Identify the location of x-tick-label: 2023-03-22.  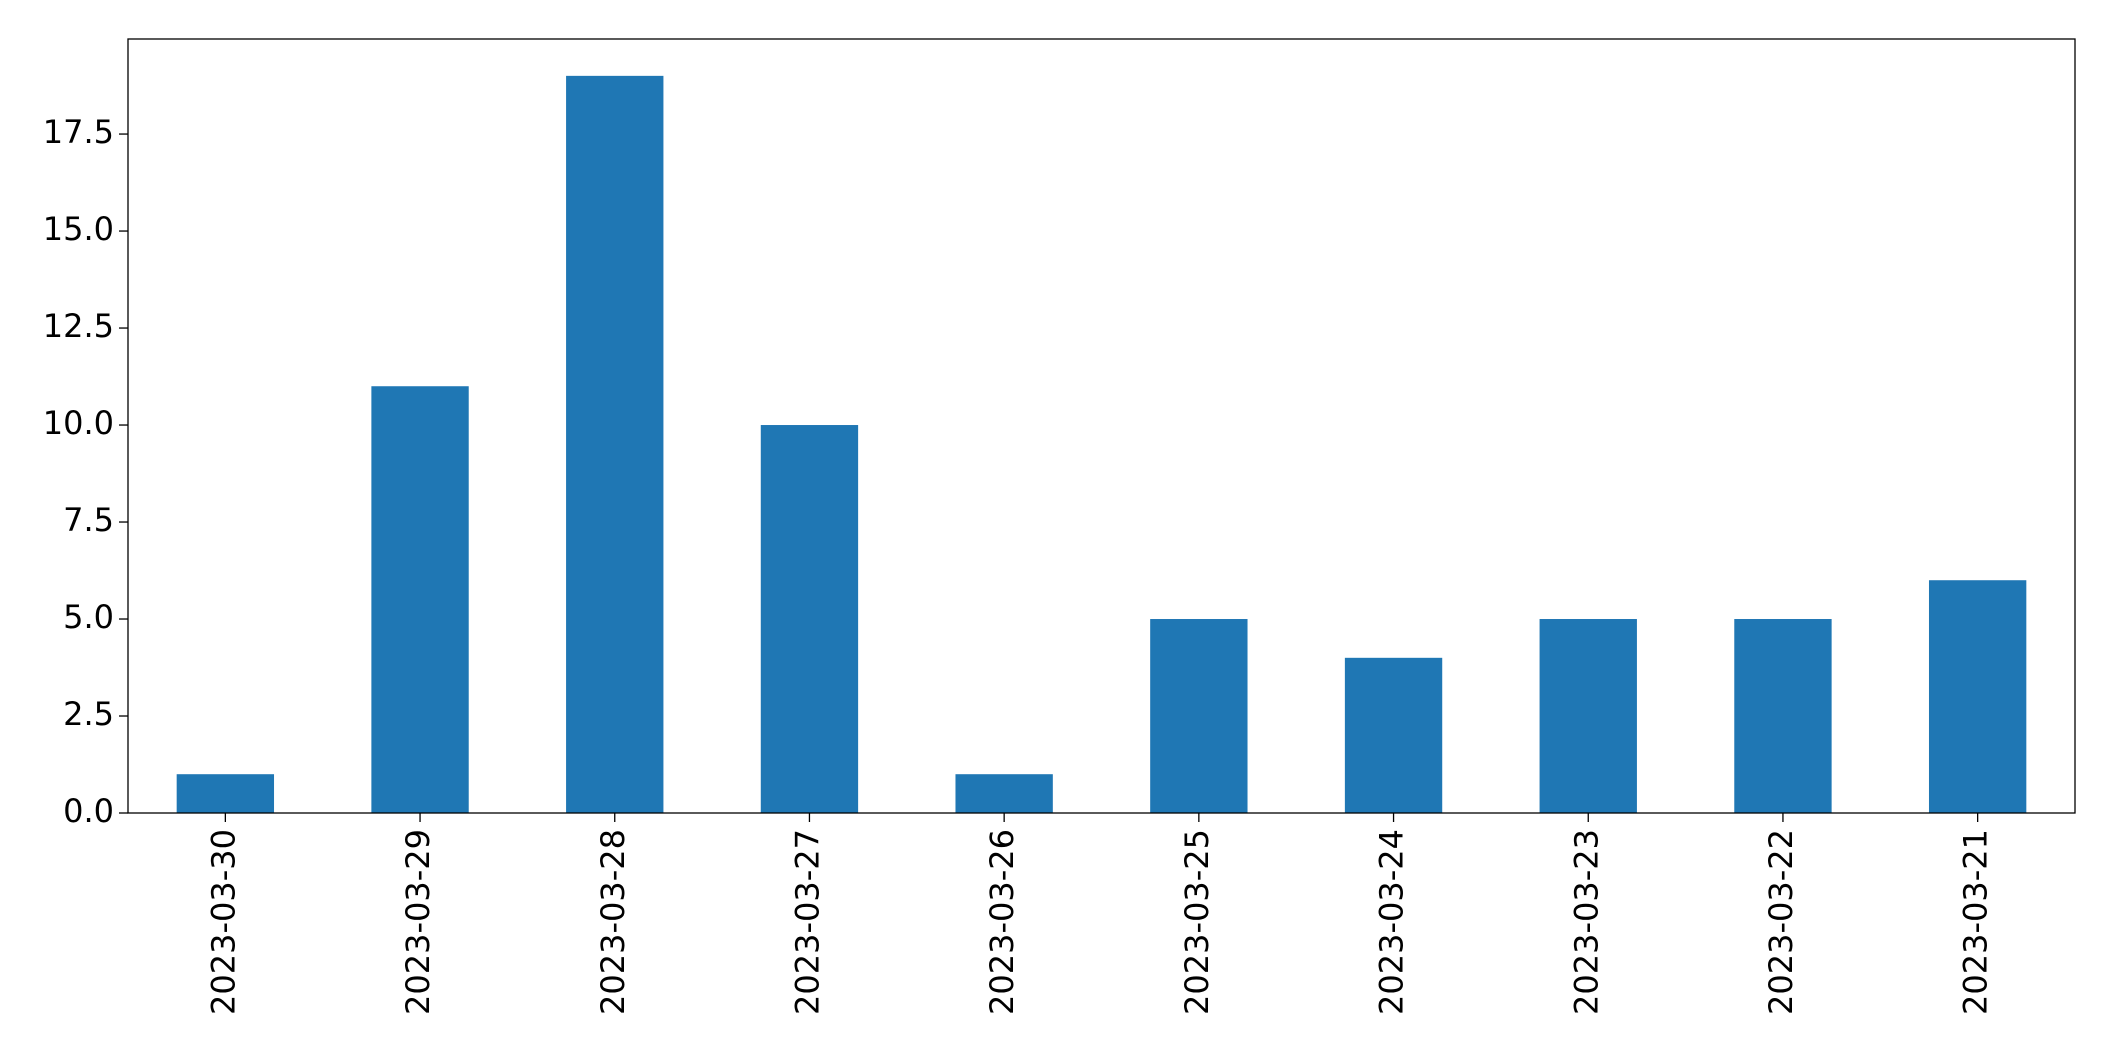
(1781, 922).